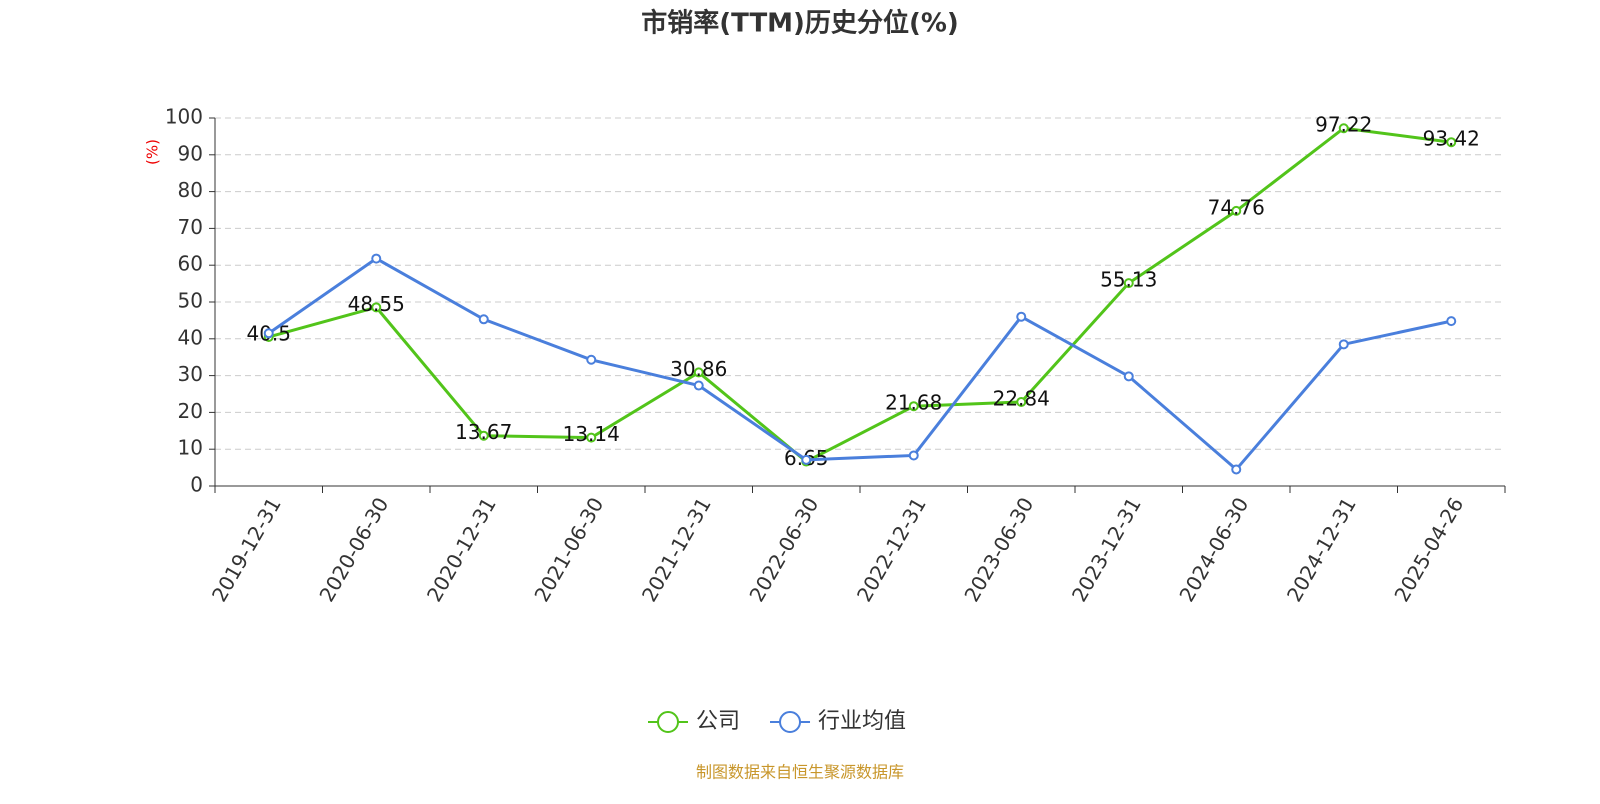  What do you see at coordinates (461, 549) in the screenshot?
I see `x-tick-label: 2020-12-31` at bounding box center [461, 549].